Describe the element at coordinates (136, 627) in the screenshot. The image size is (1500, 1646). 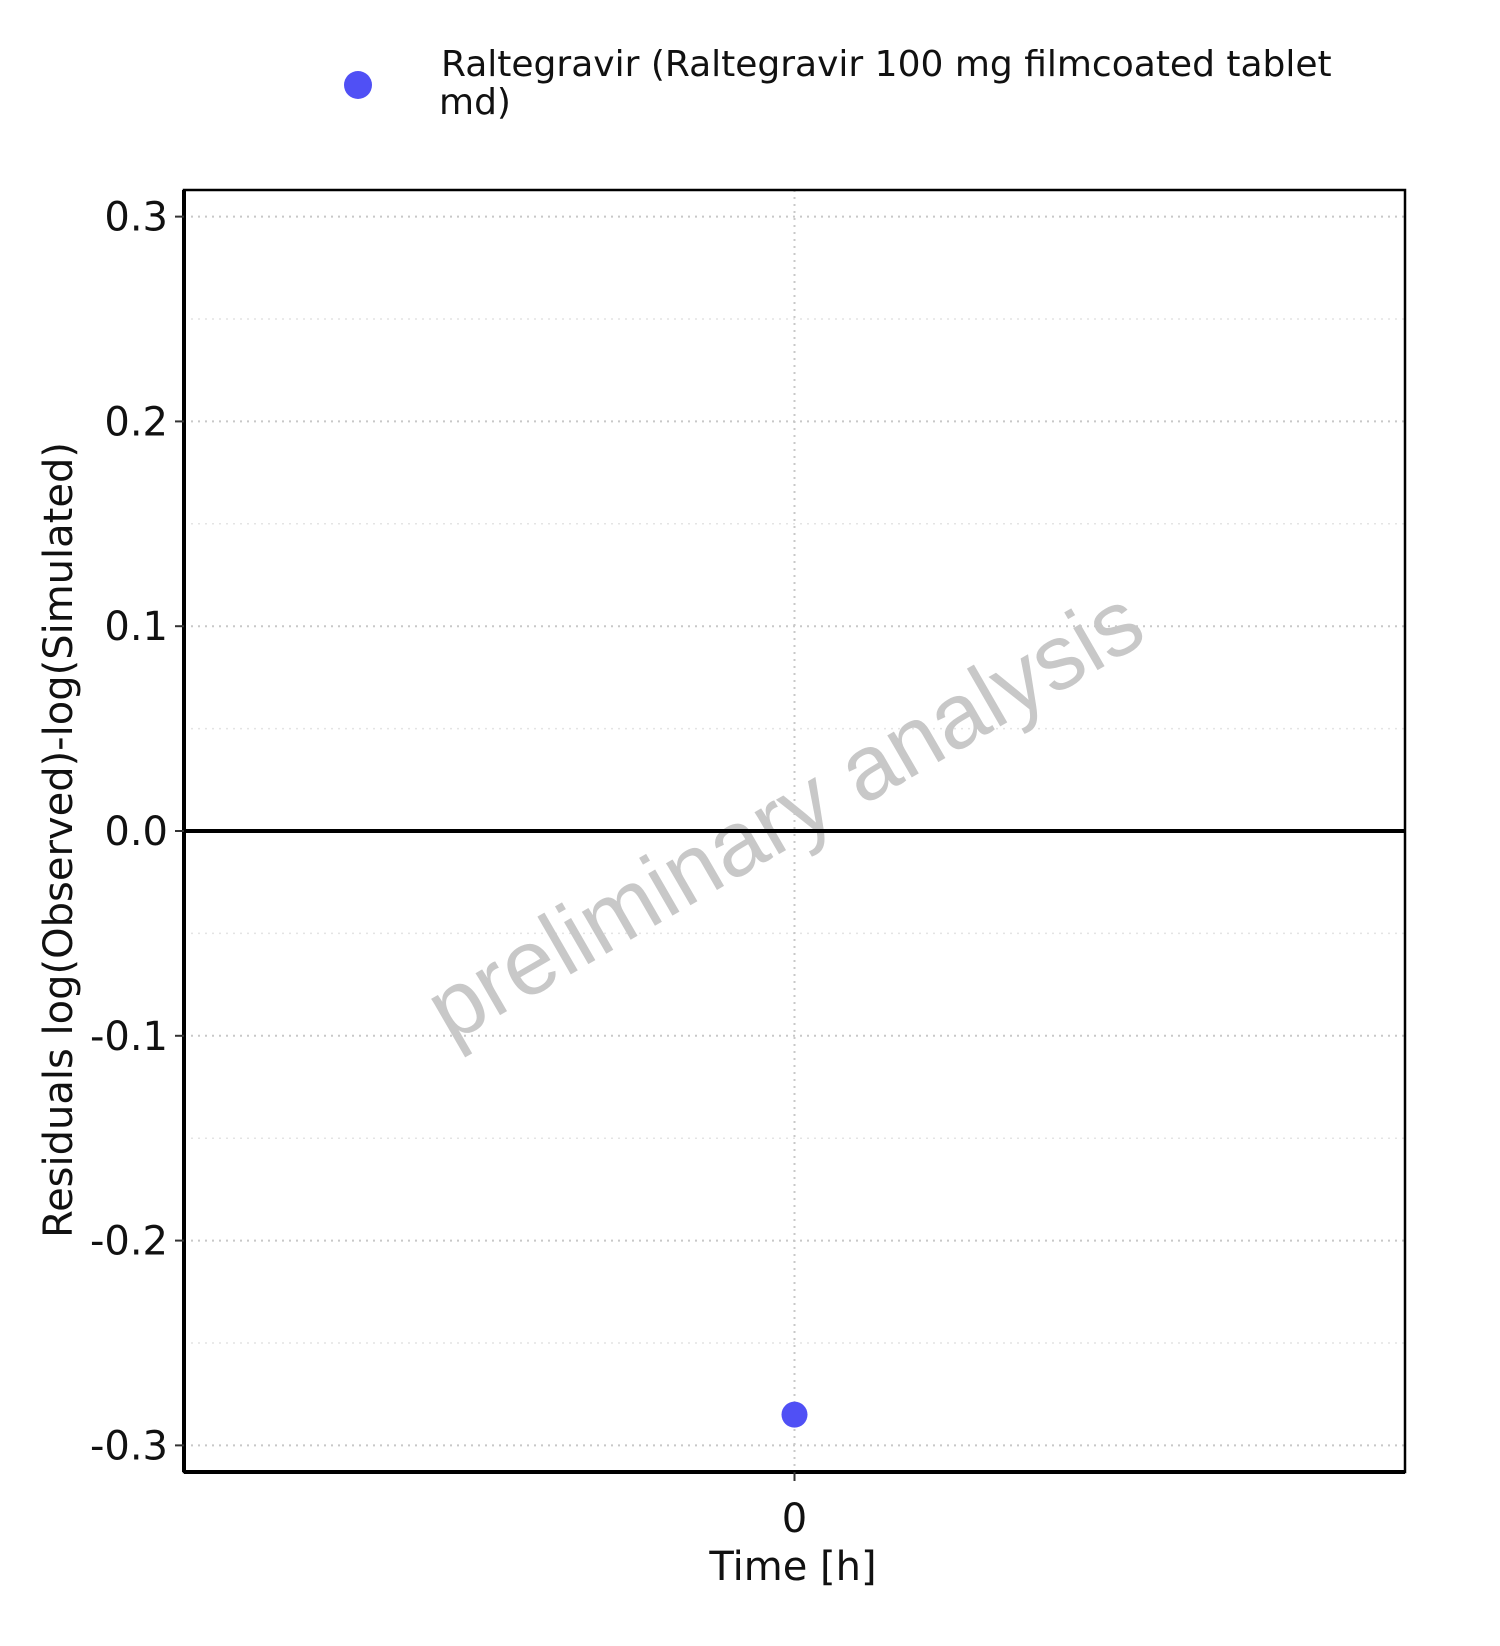
I see `y-tick-label: 0.1` at that location.